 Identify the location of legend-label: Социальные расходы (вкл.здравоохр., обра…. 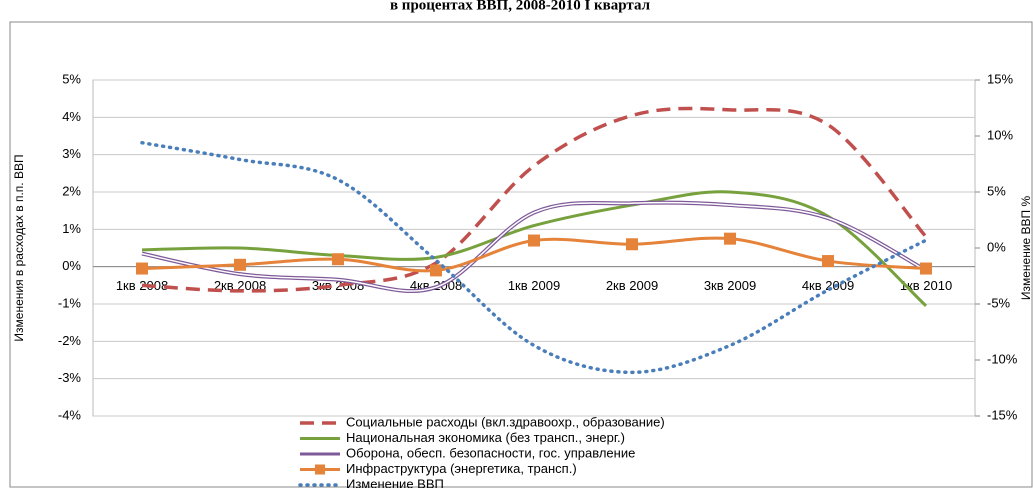
(505, 421).